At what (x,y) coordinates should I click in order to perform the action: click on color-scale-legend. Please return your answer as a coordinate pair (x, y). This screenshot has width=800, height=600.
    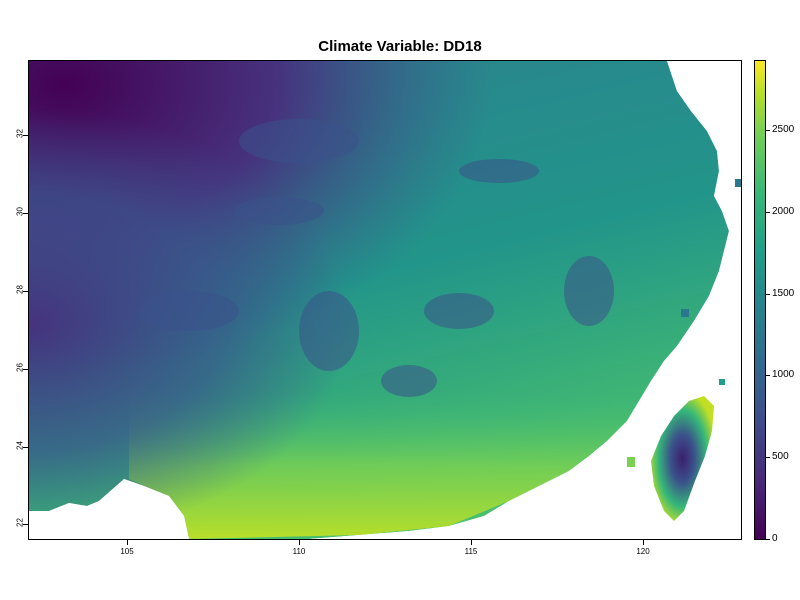
    Looking at the image, I should click on (760, 300).